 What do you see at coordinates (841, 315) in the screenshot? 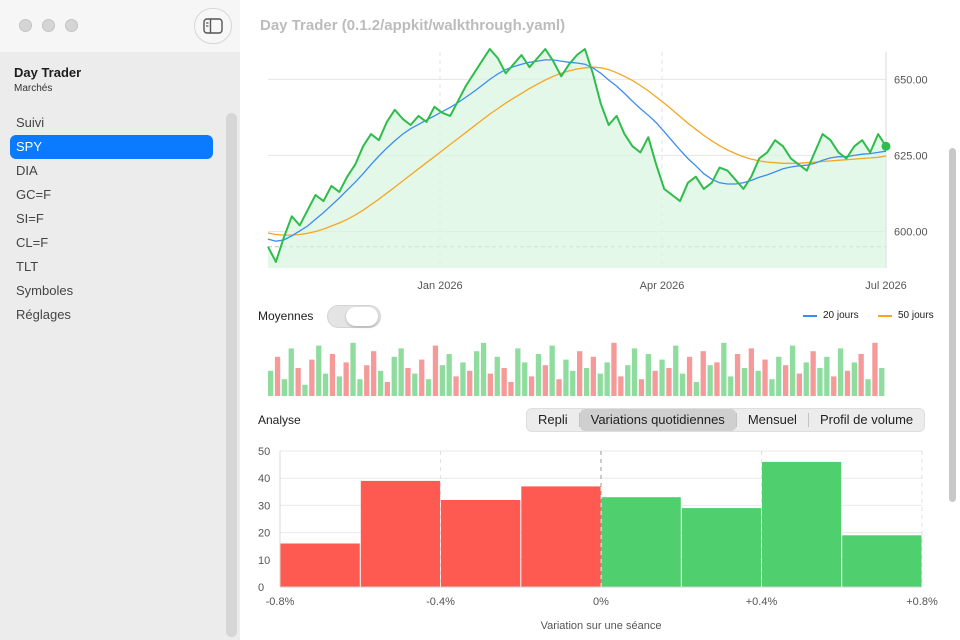
I see `legend-ma20-label: 20 jours` at bounding box center [841, 315].